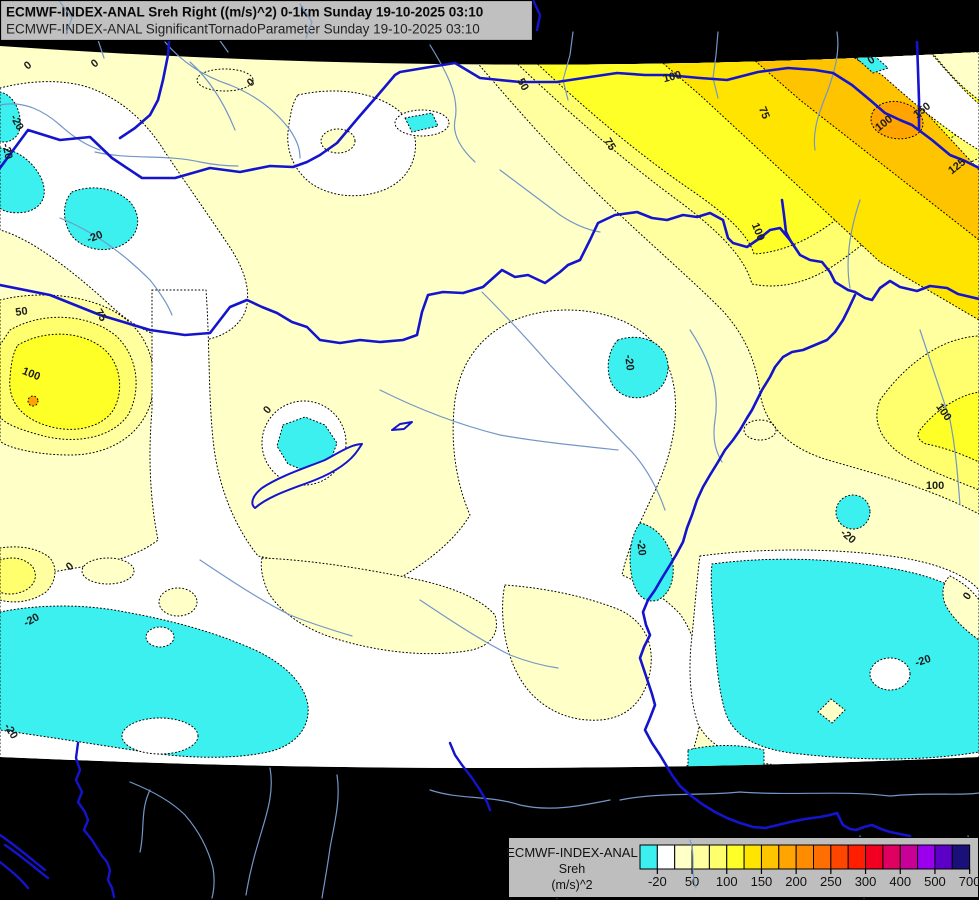 Image resolution: width=979 pixels, height=900 pixels. I want to click on contour-ring, so click(760, 430).